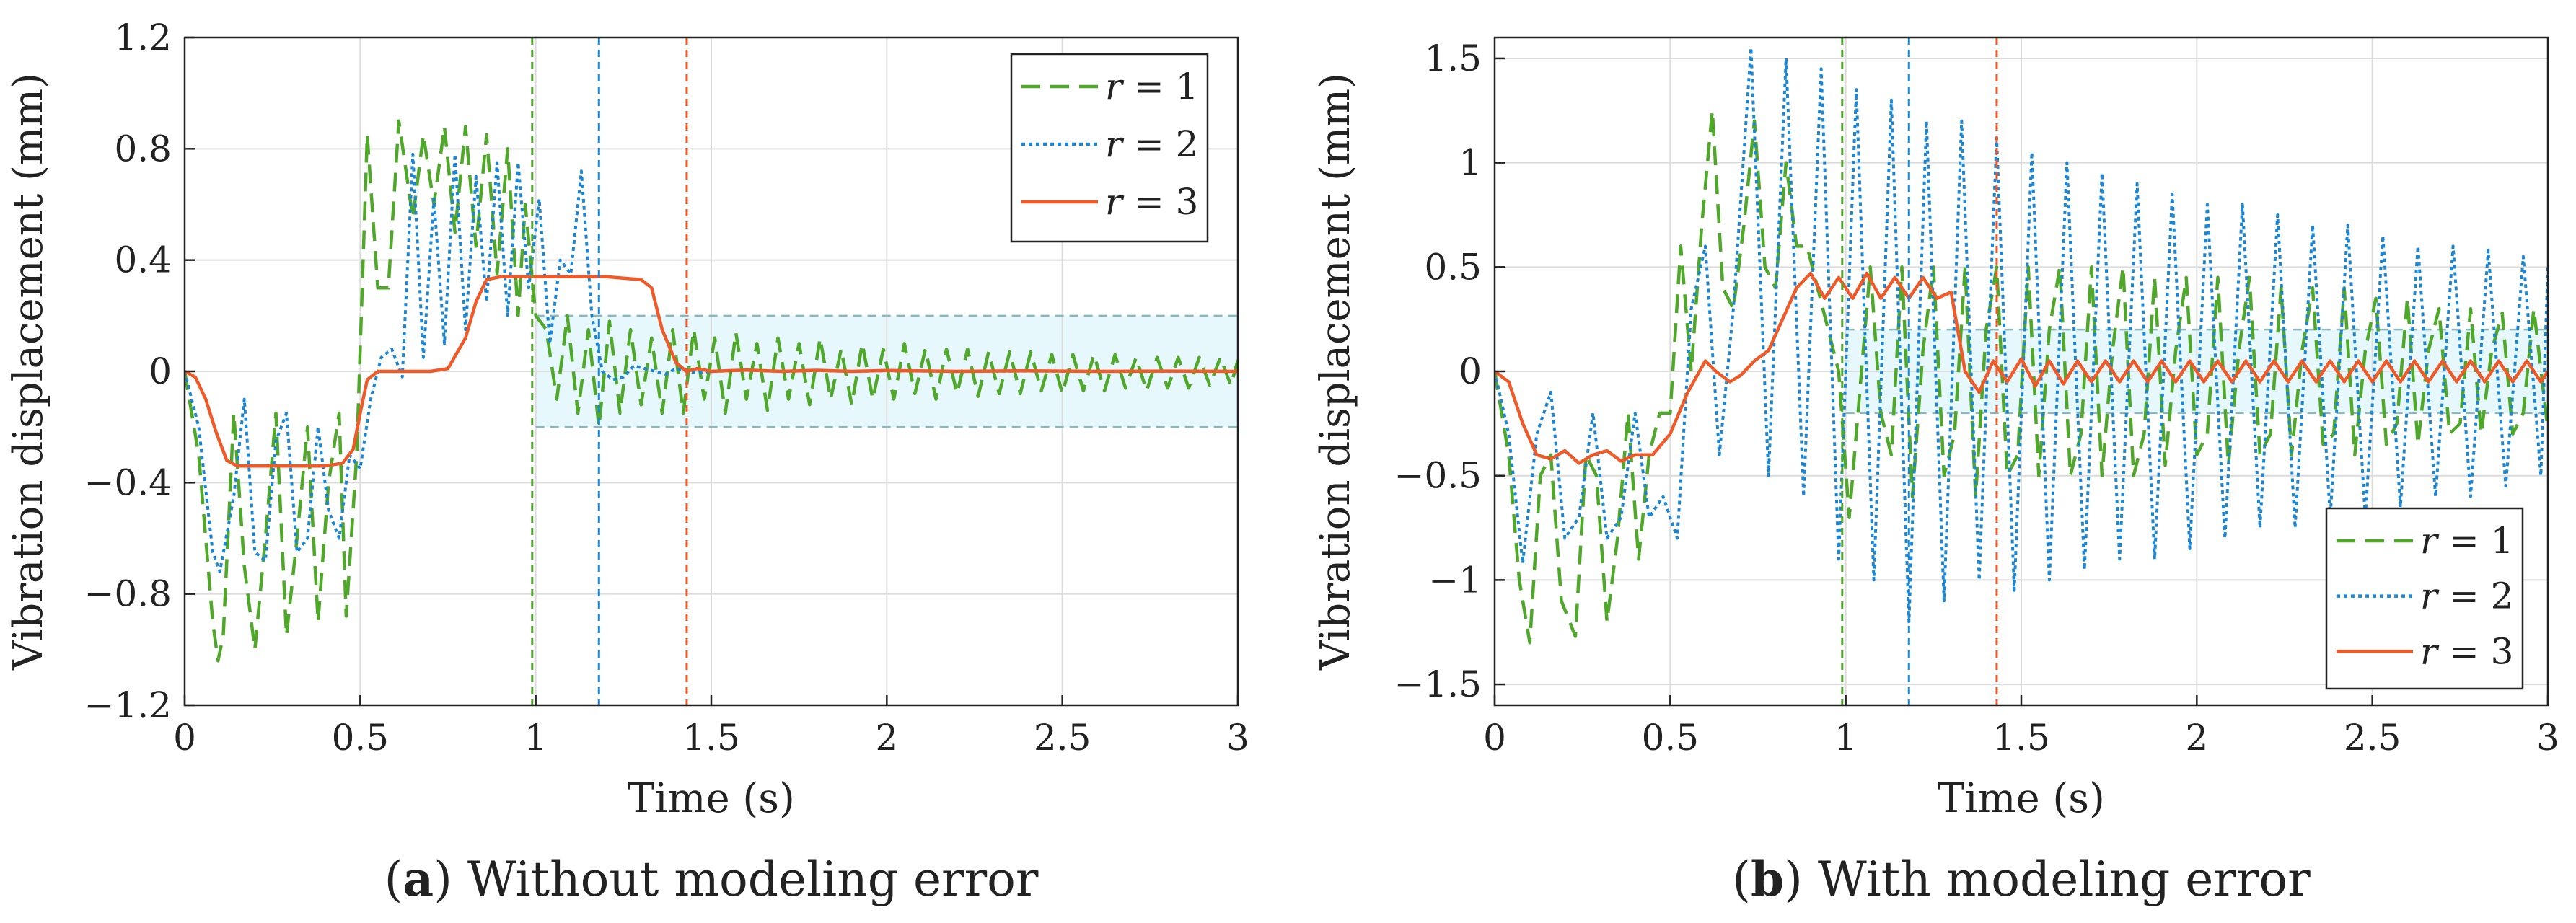 Image resolution: width=2576 pixels, height=923 pixels. I want to click on y-tick-label: −1.2, so click(128, 705).